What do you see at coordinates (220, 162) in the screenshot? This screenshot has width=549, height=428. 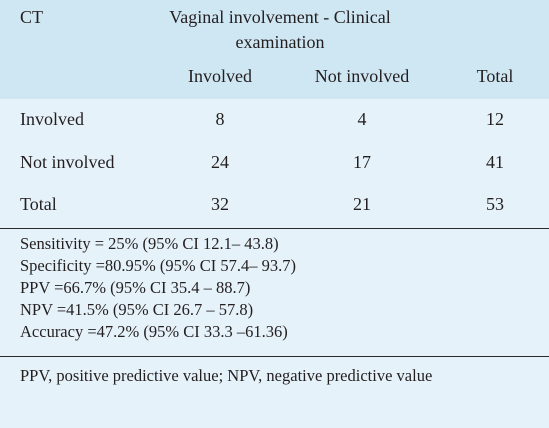 I see `table-cell: 24` at bounding box center [220, 162].